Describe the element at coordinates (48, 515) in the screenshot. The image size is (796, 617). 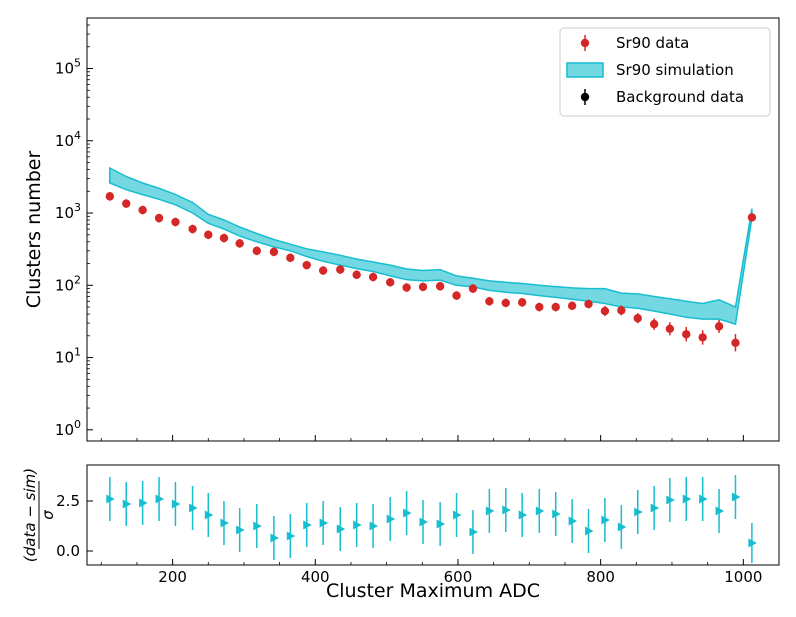
I see `ratio-y-label-denominator: σ` at that location.